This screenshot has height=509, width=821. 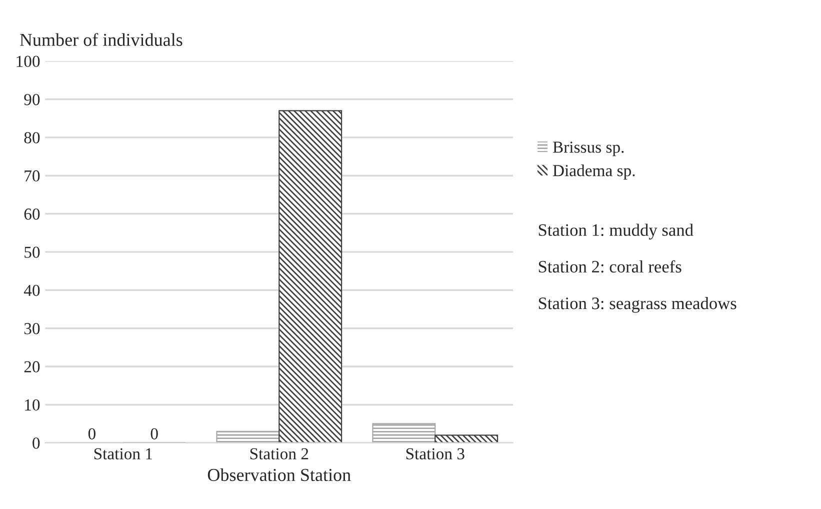 I want to click on x-axis-title: Observation Station, so click(x=279, y=475).